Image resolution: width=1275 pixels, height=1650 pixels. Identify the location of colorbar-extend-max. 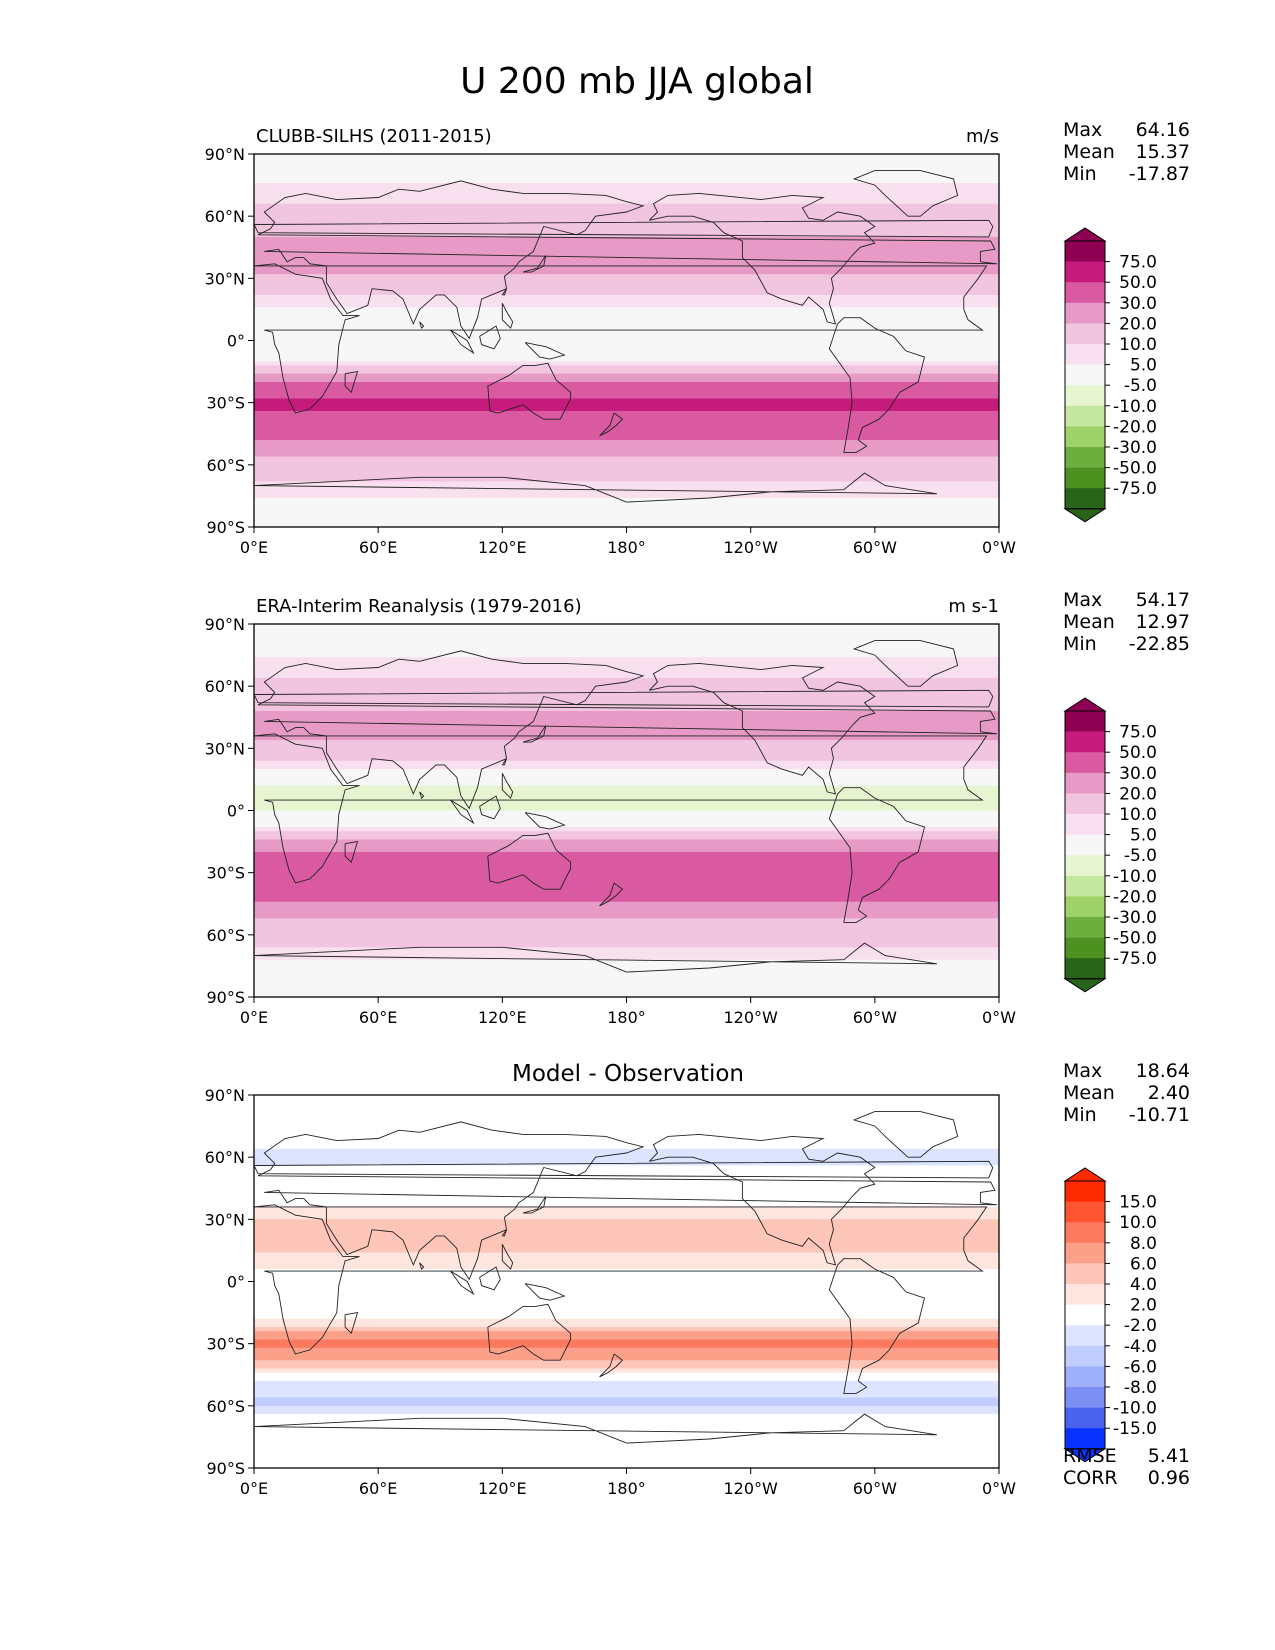
(1085, 1174).